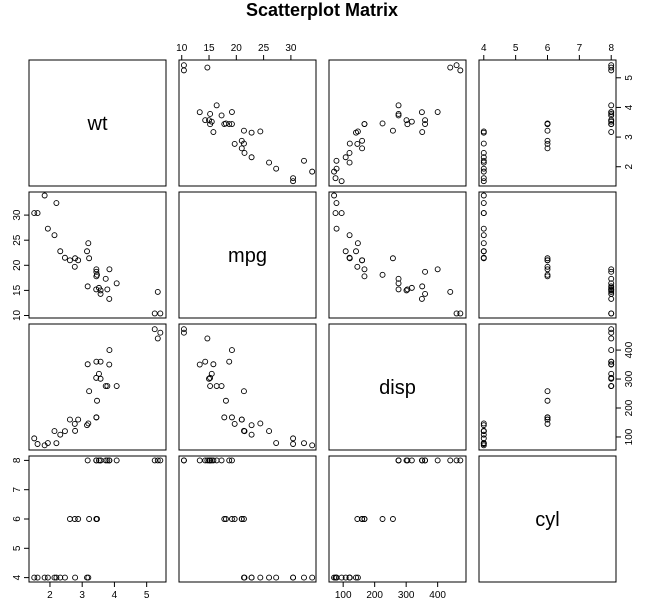 The height and width of the screenshot is (605, 645). Describe the element at coordinates (17, 577) in the screenshot. I see `y-tick-label-cyl-0: 4` at that location.